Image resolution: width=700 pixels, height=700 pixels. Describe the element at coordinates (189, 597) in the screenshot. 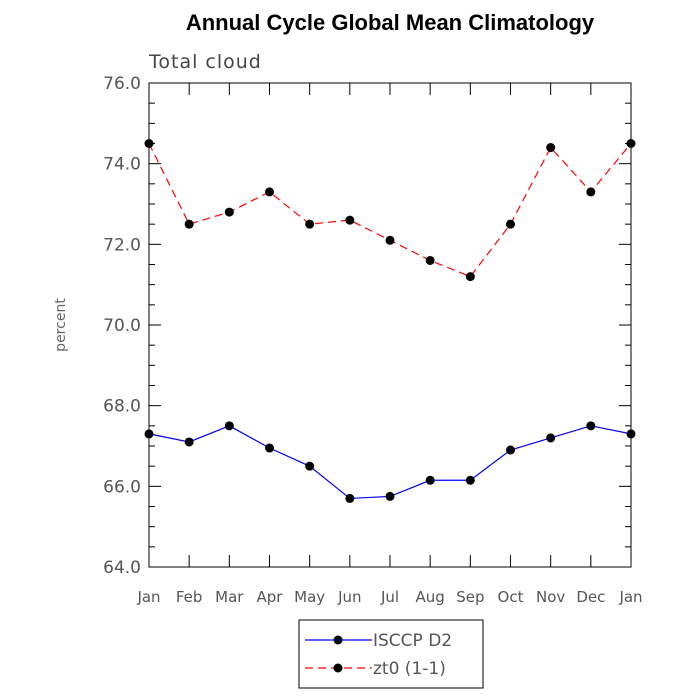

I see `x-tick-label: Feb` at that location.